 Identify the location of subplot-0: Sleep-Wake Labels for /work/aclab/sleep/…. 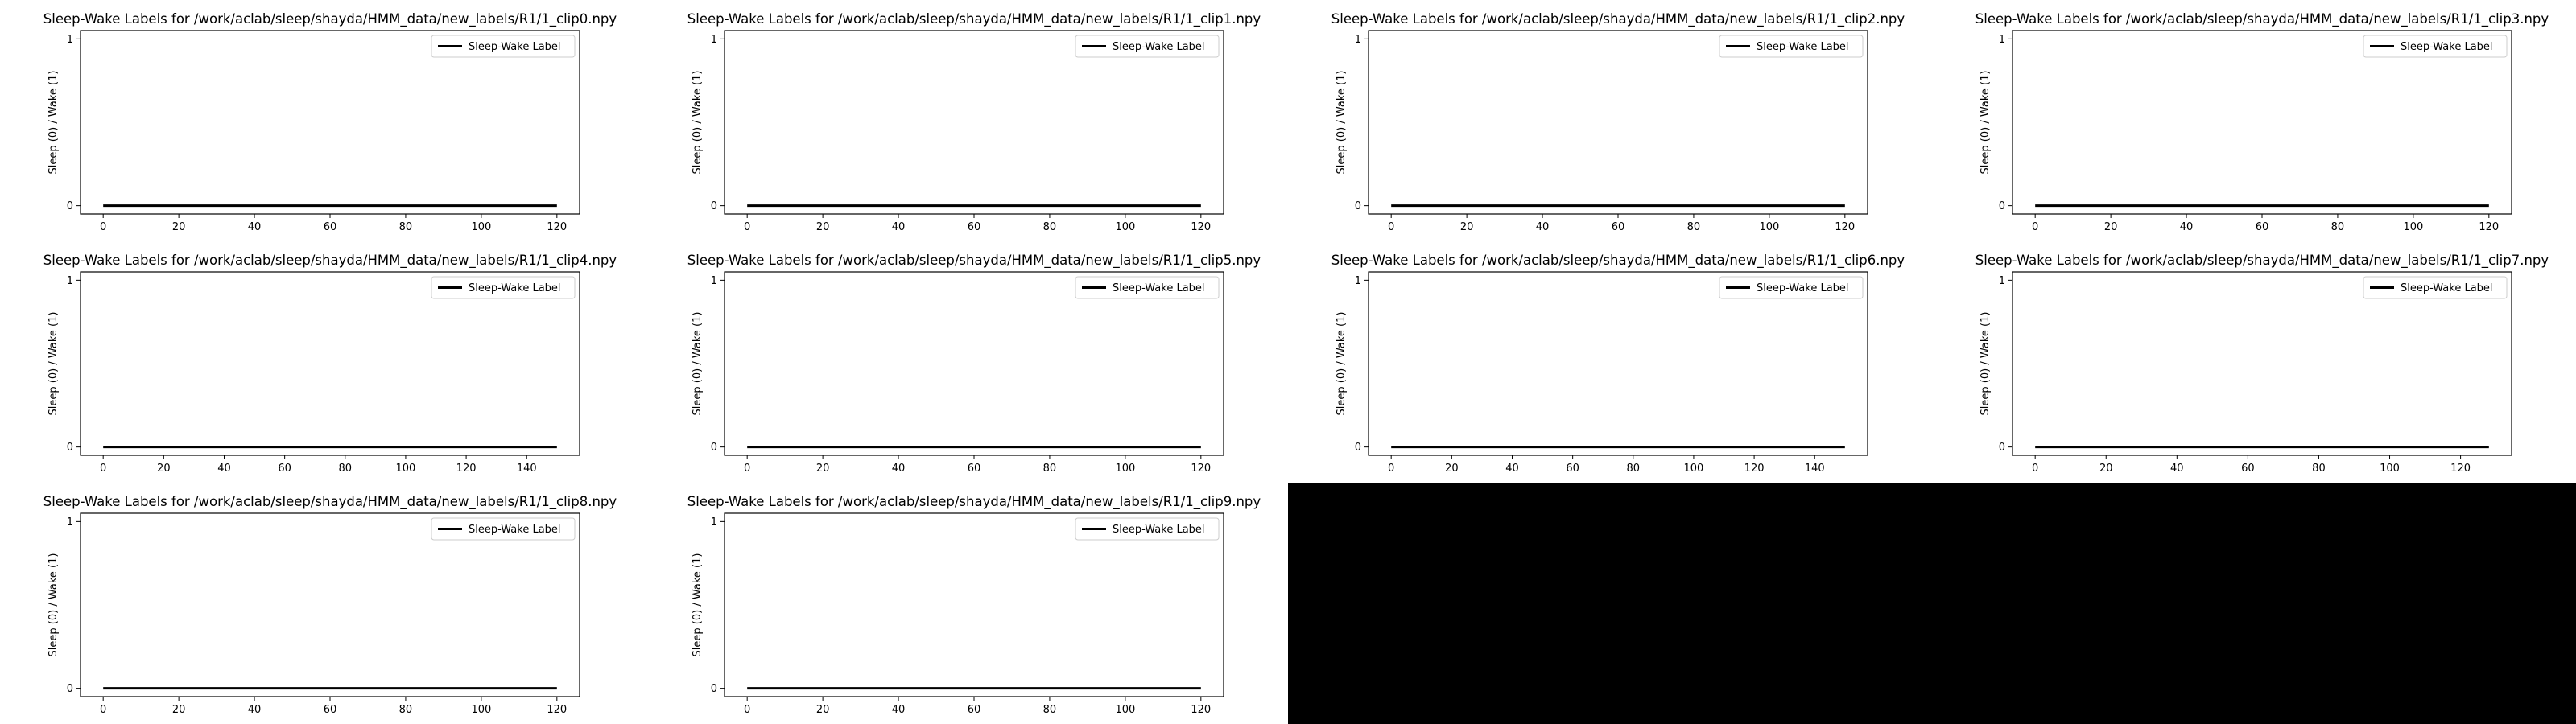
(330, 122).